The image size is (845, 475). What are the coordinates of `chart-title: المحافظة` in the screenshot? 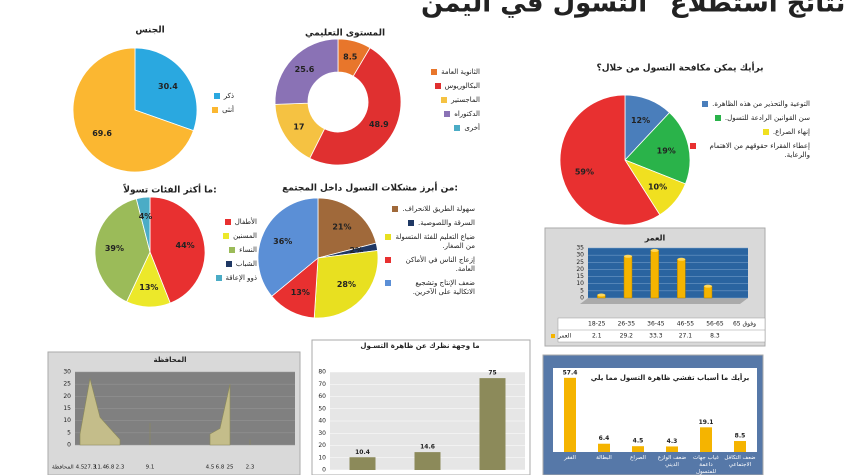 It's located at (169, 360).